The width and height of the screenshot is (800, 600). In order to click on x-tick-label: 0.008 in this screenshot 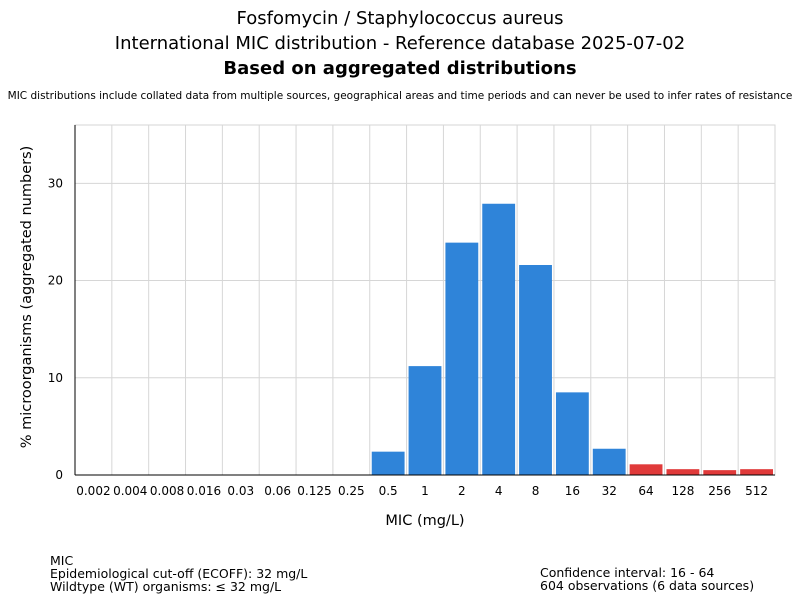, I will do `click(167, 491)`.